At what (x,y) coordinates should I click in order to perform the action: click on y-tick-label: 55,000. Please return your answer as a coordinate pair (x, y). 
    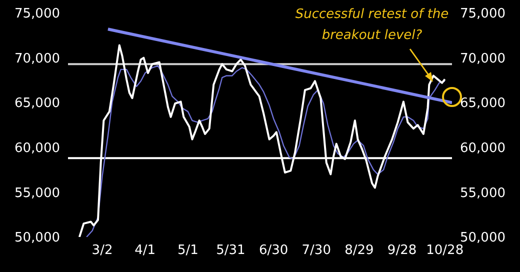
    Looking at the image, I should click on (37, 193).